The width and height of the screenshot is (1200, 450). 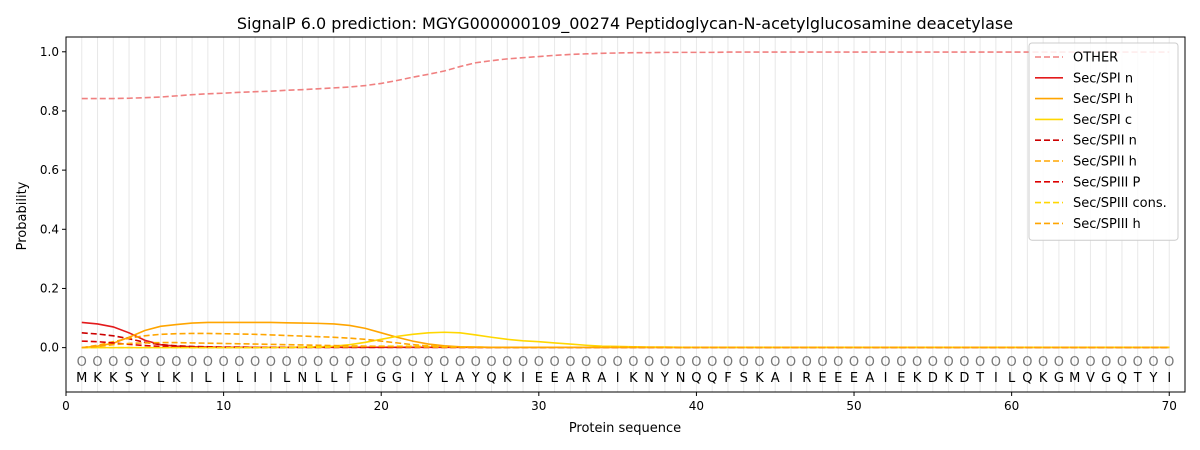 What do you see at coordinates (625, 428) in the screenshot?
I see `x-axis-label: Protein sequence` at bounding box center [625, 428].